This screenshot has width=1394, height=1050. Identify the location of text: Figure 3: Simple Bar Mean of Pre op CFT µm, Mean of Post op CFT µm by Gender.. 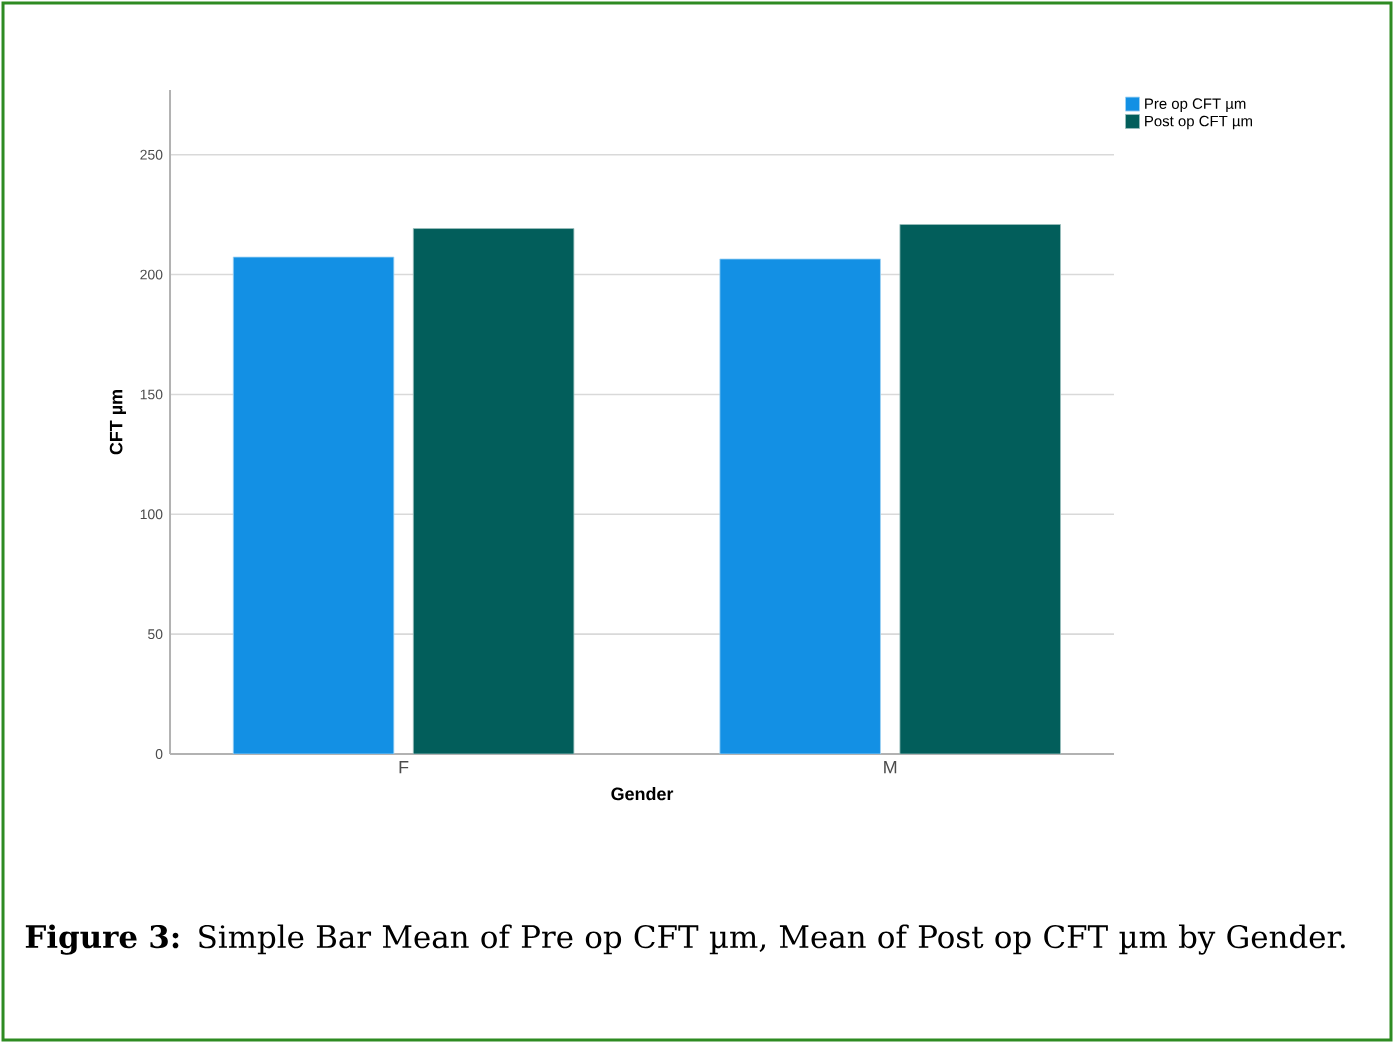
(685, 939).